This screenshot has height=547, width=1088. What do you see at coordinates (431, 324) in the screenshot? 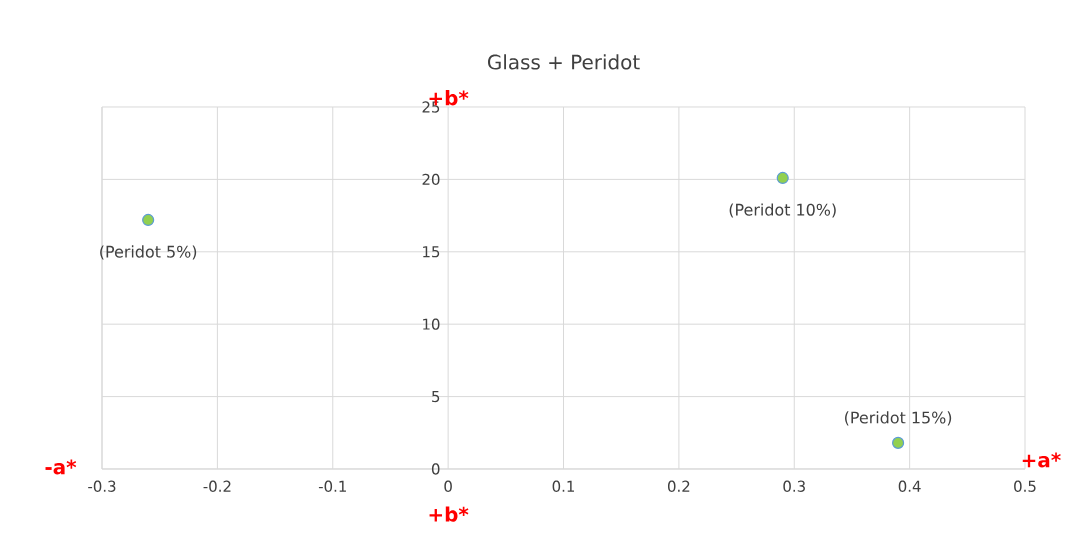
I see `y-tick-label: 10` at bounding box center [431, 324].